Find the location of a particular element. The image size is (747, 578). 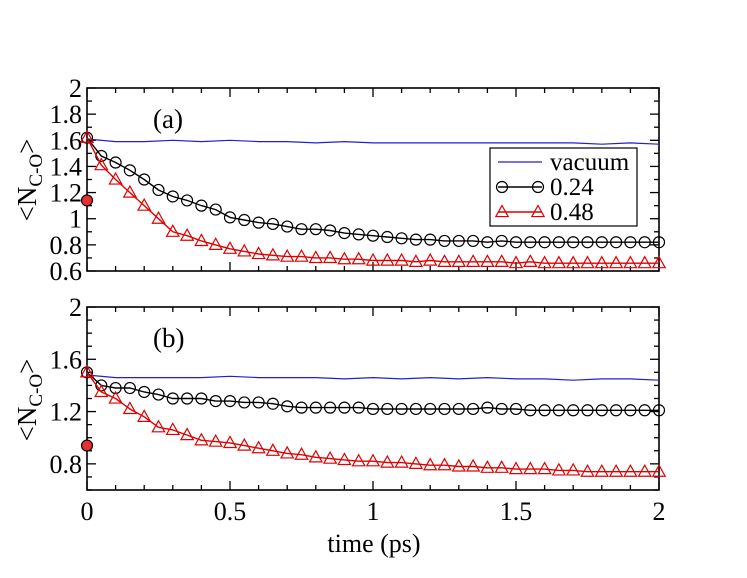

series-line-024-b is located at coordinates (372, 391).